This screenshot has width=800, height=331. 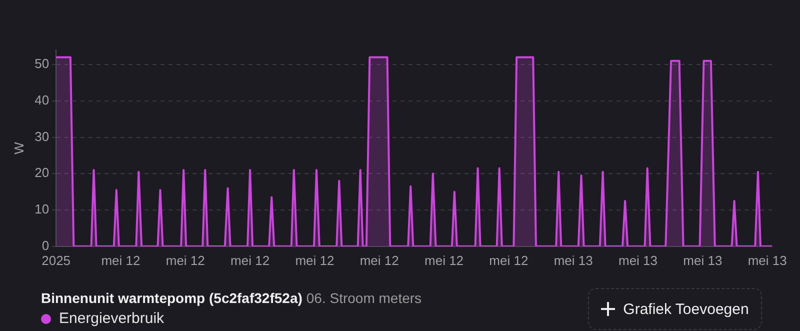 I want to click on y-tick-label: 0, so click(x=46, y=245).